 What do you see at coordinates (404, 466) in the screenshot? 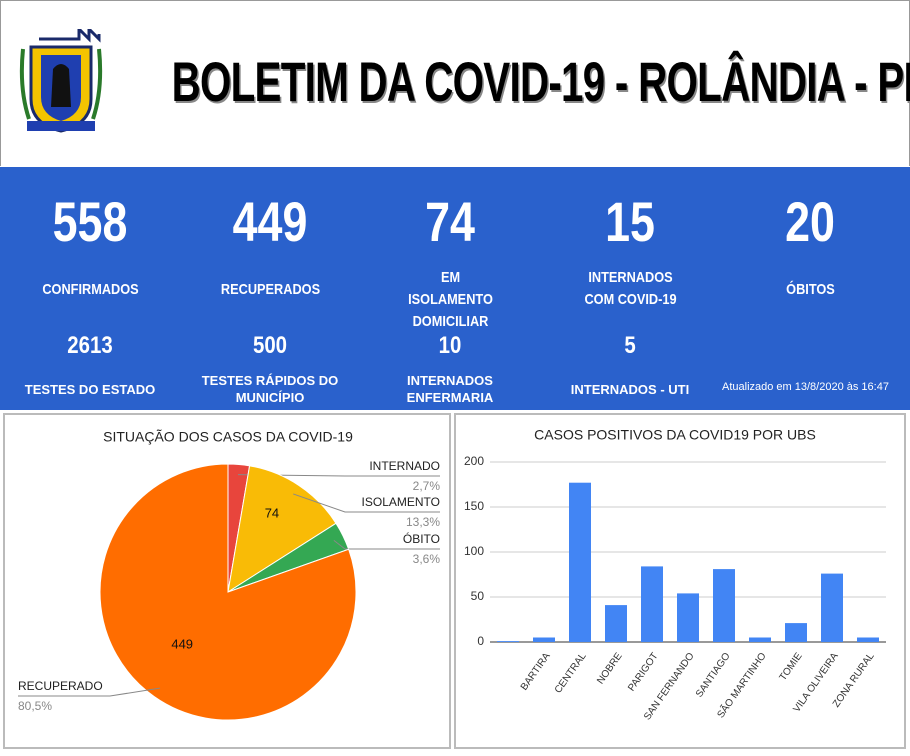
I see `slice-name: INTERNADO` at bounding box center [404, 466].